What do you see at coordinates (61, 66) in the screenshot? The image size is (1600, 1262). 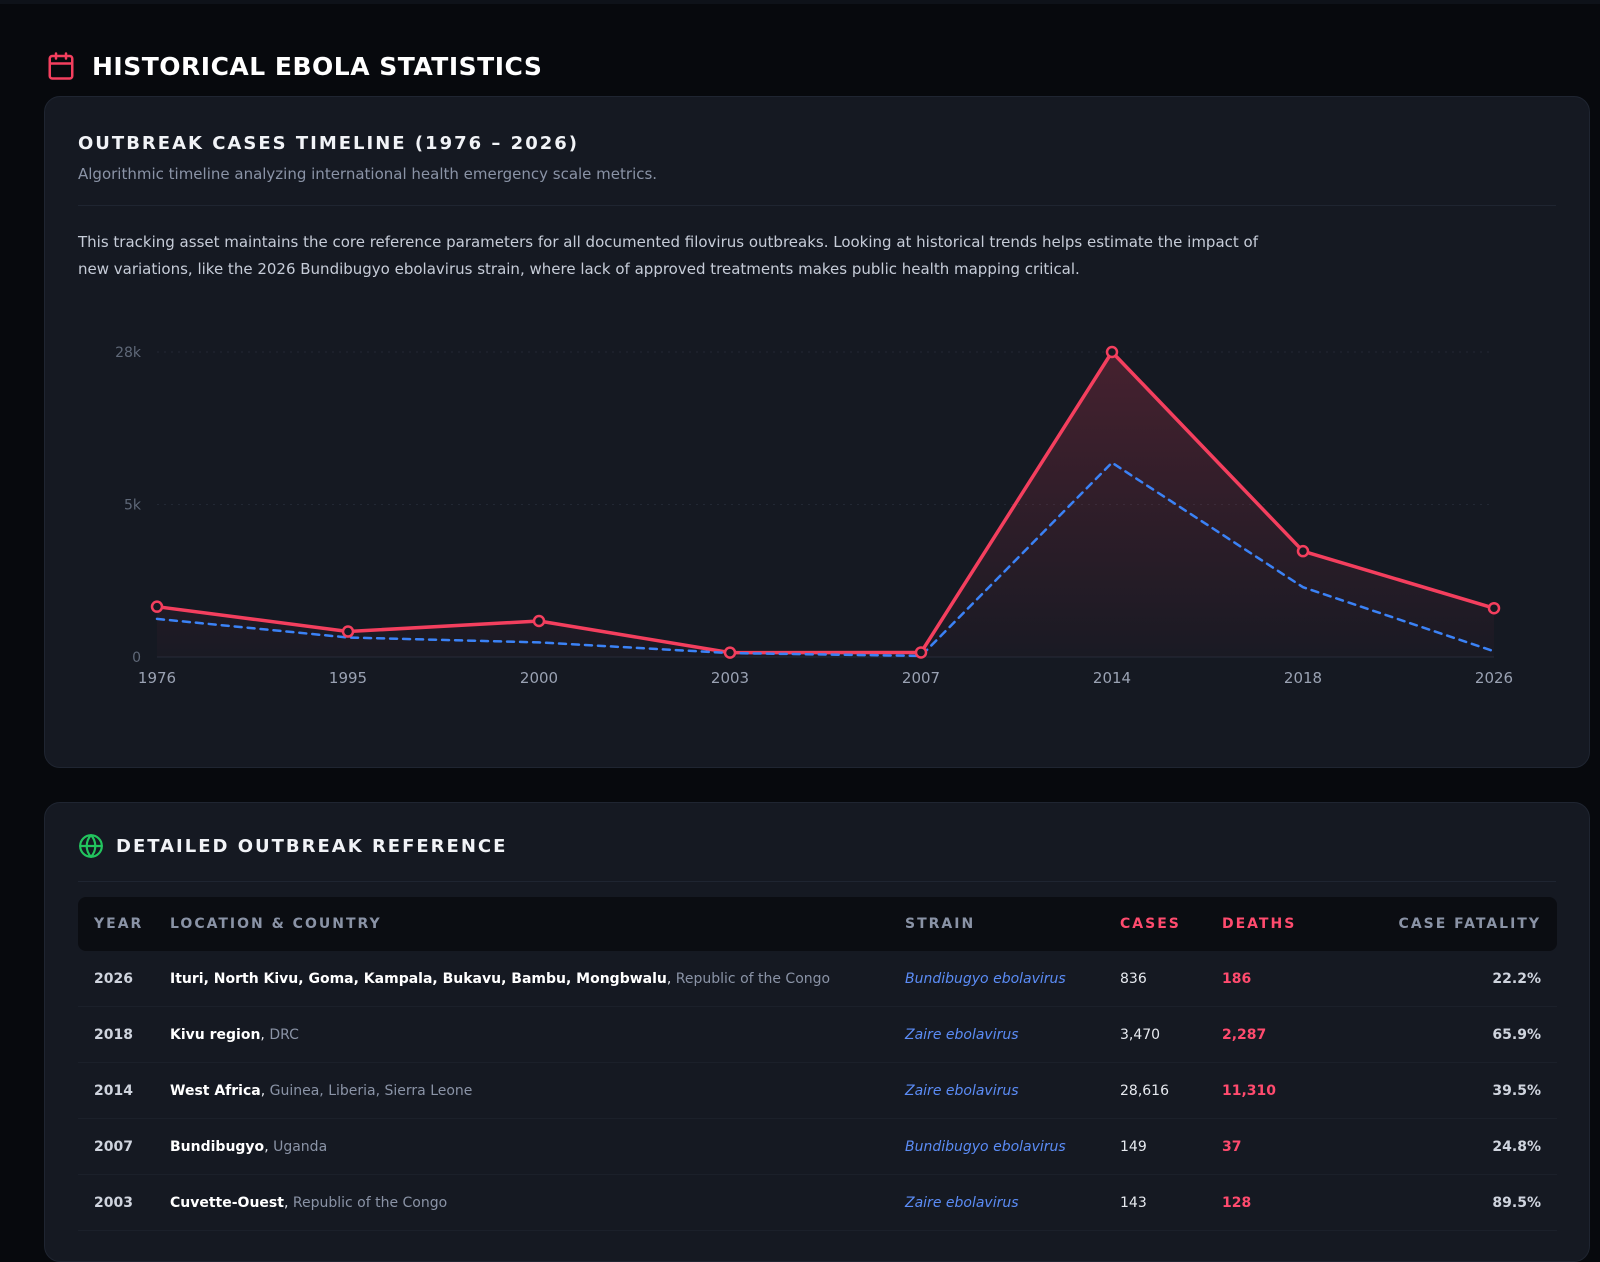 I see `calendar-icon` at bounding box center [61, 66].